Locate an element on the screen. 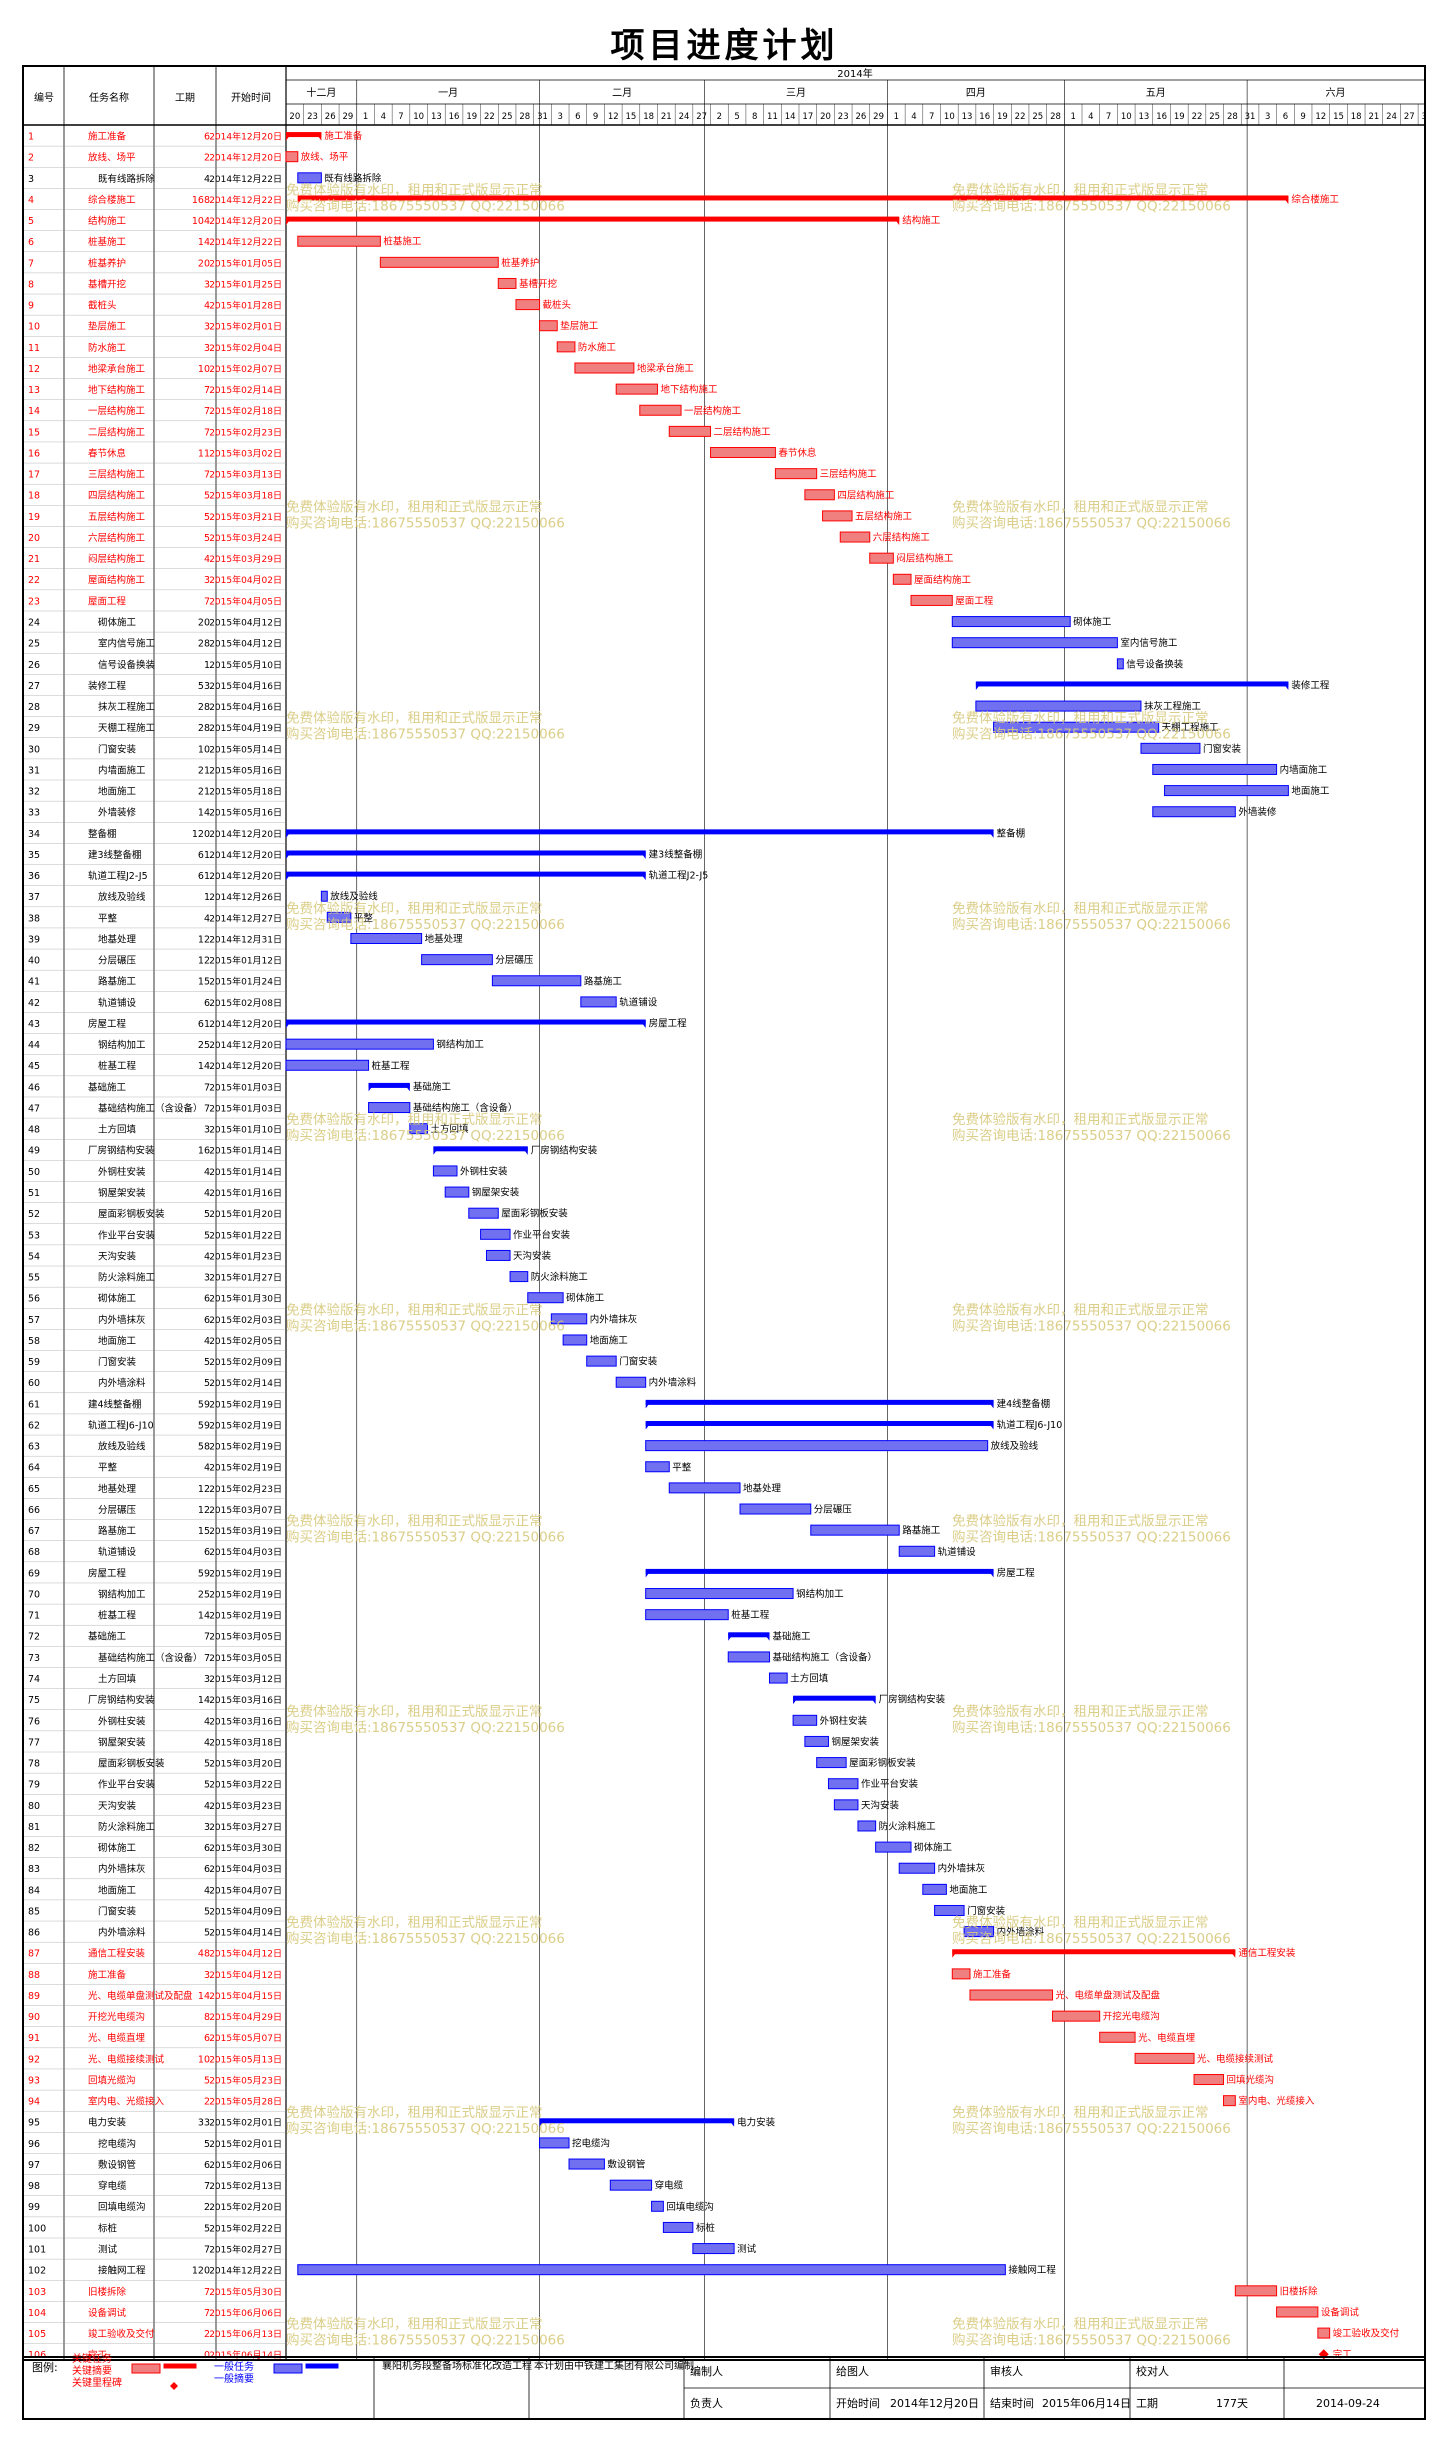  checker-label: 审核人 is located at coordinates (1006, 2371).